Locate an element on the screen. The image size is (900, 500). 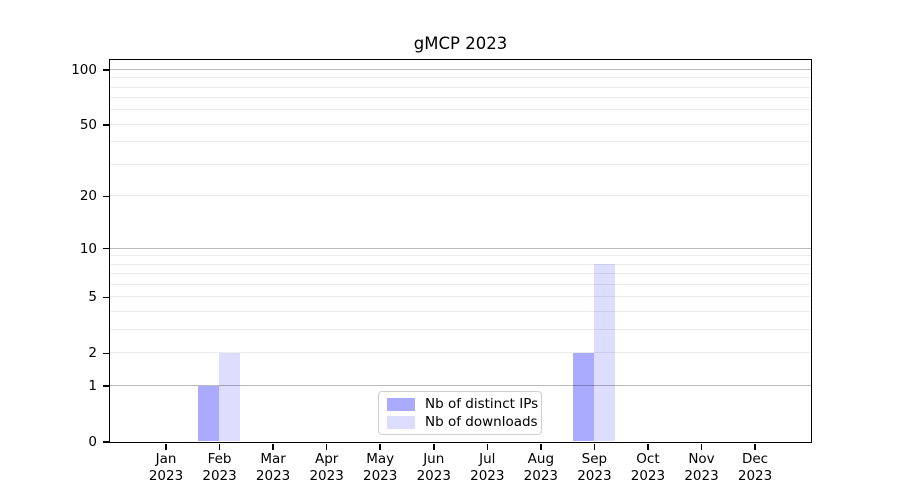
x-axis-tick-label: Mar 2023 is located at coordinates (273, 467).